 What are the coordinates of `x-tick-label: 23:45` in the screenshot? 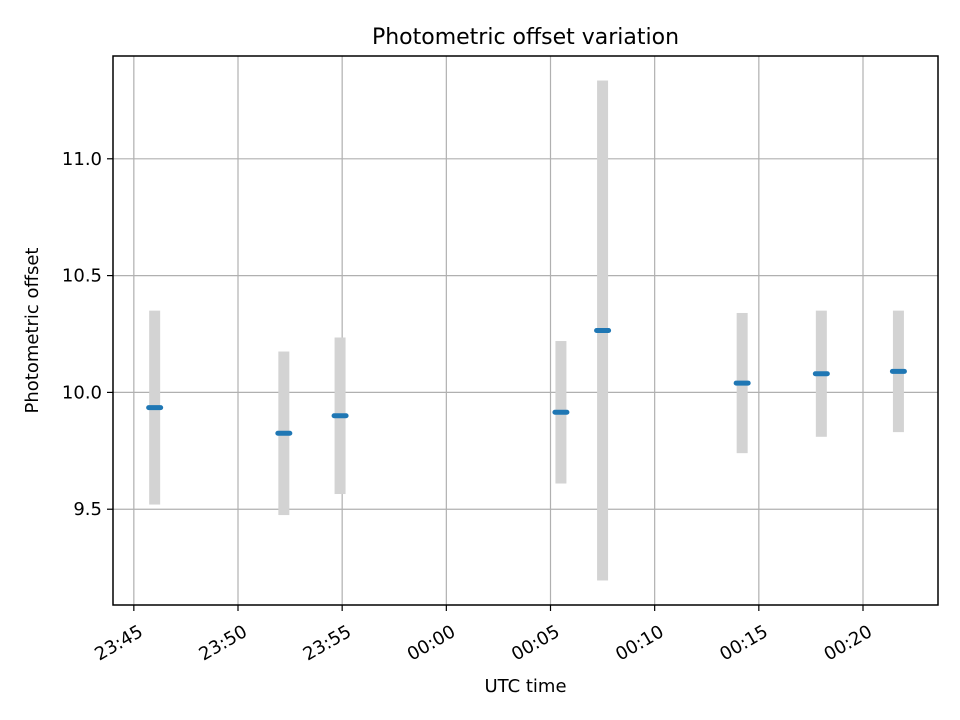 It's located at (118, 643).